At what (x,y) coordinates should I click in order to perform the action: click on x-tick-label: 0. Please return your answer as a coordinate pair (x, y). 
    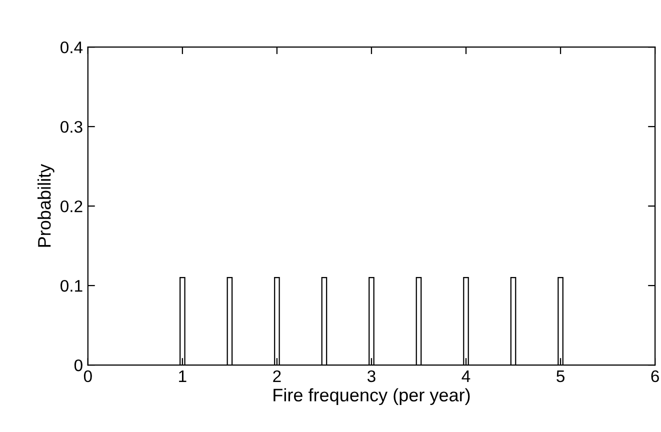
    Looking at the image, I should click on (88, 376).